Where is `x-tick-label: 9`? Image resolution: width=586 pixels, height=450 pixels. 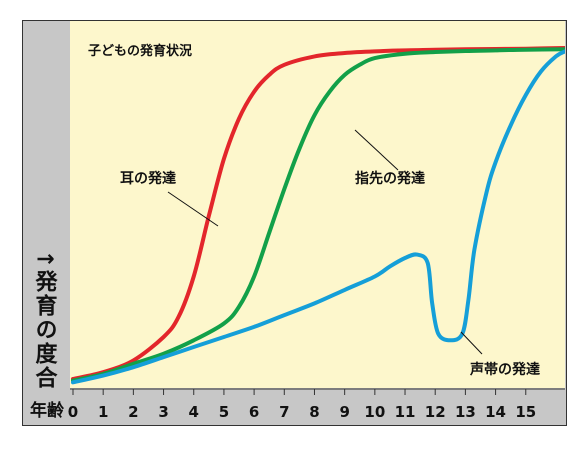
x-tick-label: 9 is located at coordinates (344, 412).